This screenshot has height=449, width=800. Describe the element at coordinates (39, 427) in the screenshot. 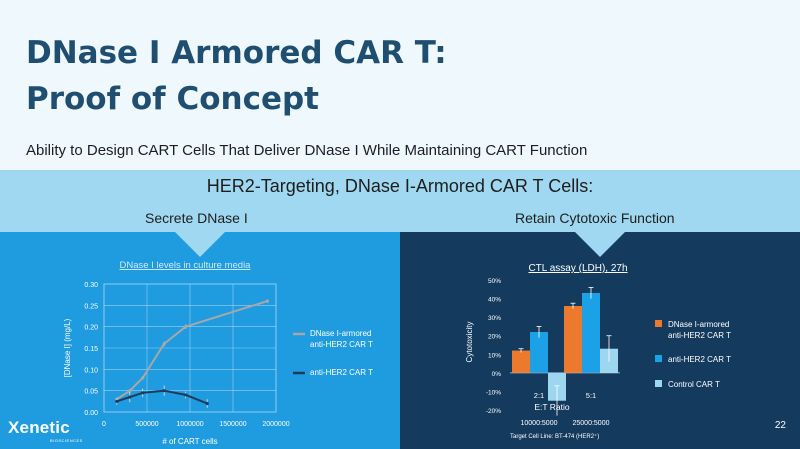

I see `logo-wordmark: Xenetic` at that location.